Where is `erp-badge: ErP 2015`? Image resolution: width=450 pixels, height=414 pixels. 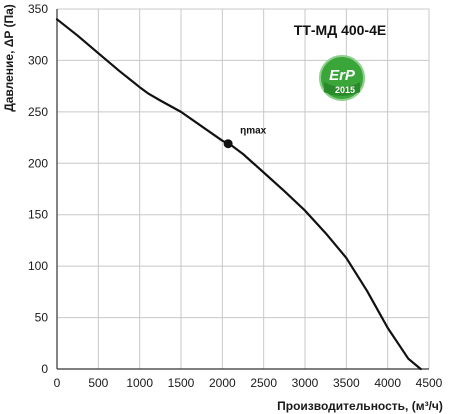
erp-badge: ErP 2015 is located at coordinates (342, 78).